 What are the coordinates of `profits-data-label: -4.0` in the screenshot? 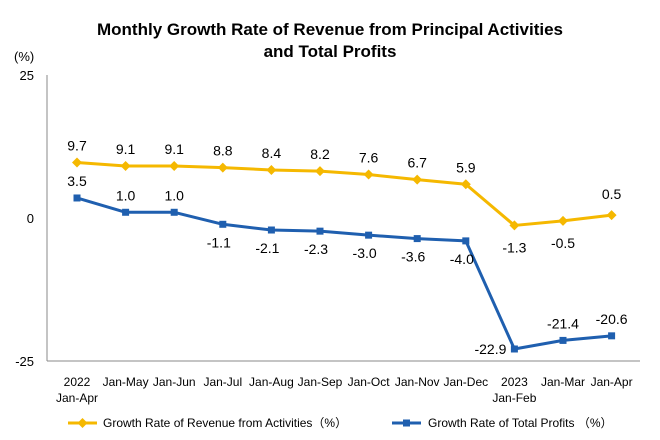 It's located at (462, 259).